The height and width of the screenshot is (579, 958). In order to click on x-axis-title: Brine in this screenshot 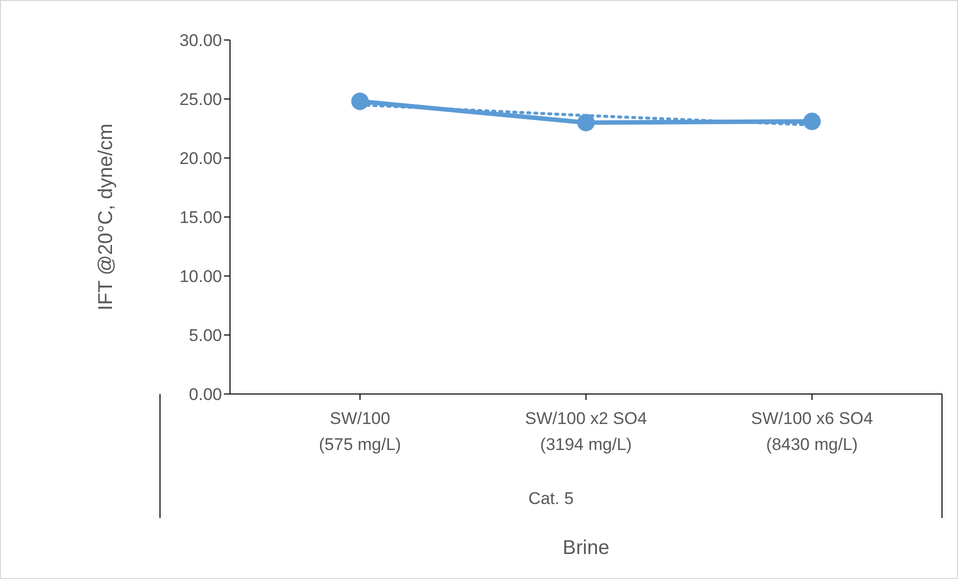, I will do `click(586, 548)`.